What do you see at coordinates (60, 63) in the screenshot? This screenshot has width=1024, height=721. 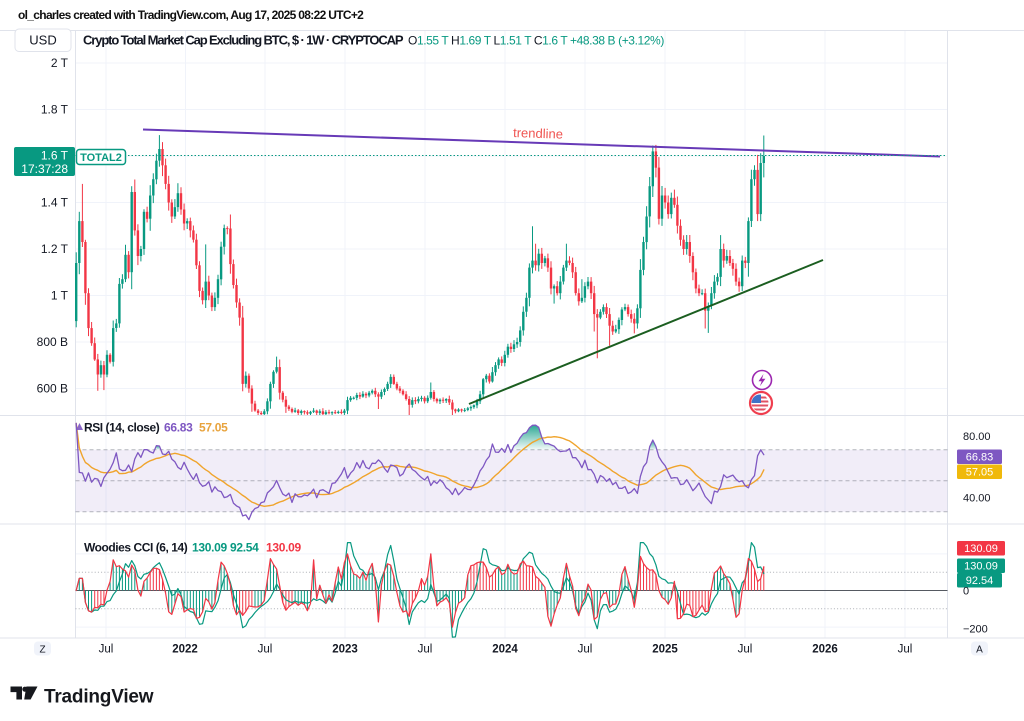 I see `svg-text: 2 T` at bounding box center [60, 63].